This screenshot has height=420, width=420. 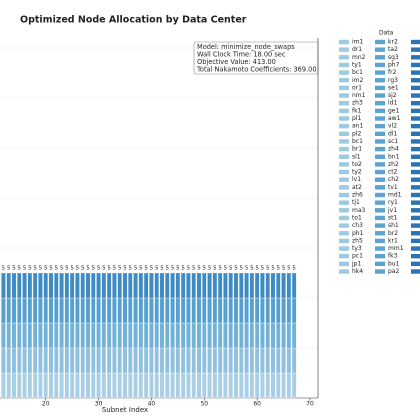 What do you see at coordinates (395, 195) in the screenshot?
I see `legend-label: md1` at bounding box center [395, 195].